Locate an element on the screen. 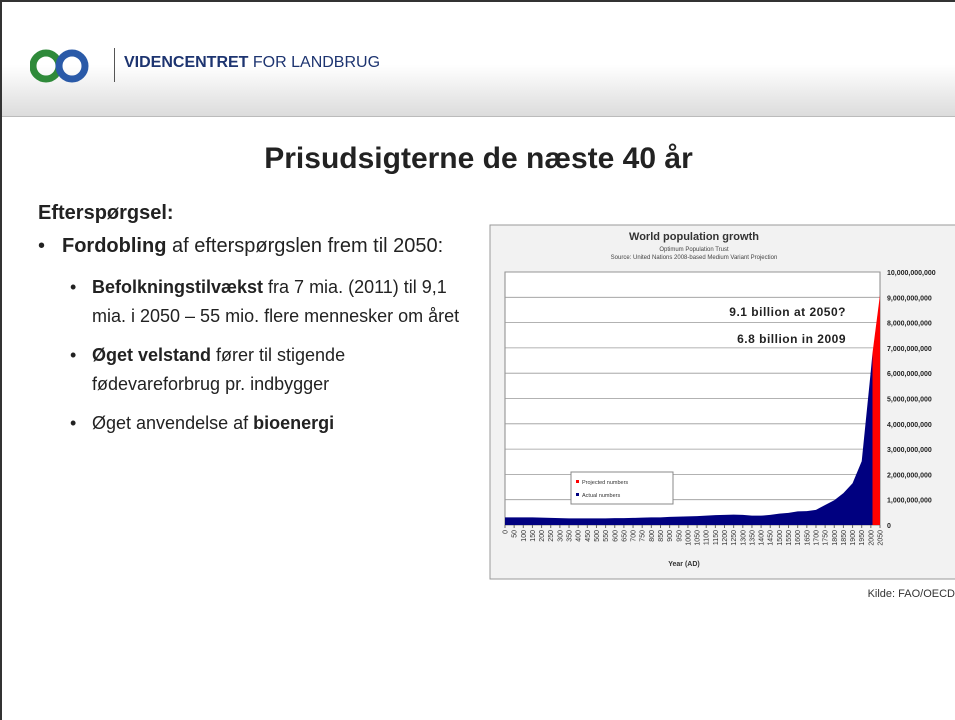  x-tick-label: 1400 is located at coordinates (762, 538).